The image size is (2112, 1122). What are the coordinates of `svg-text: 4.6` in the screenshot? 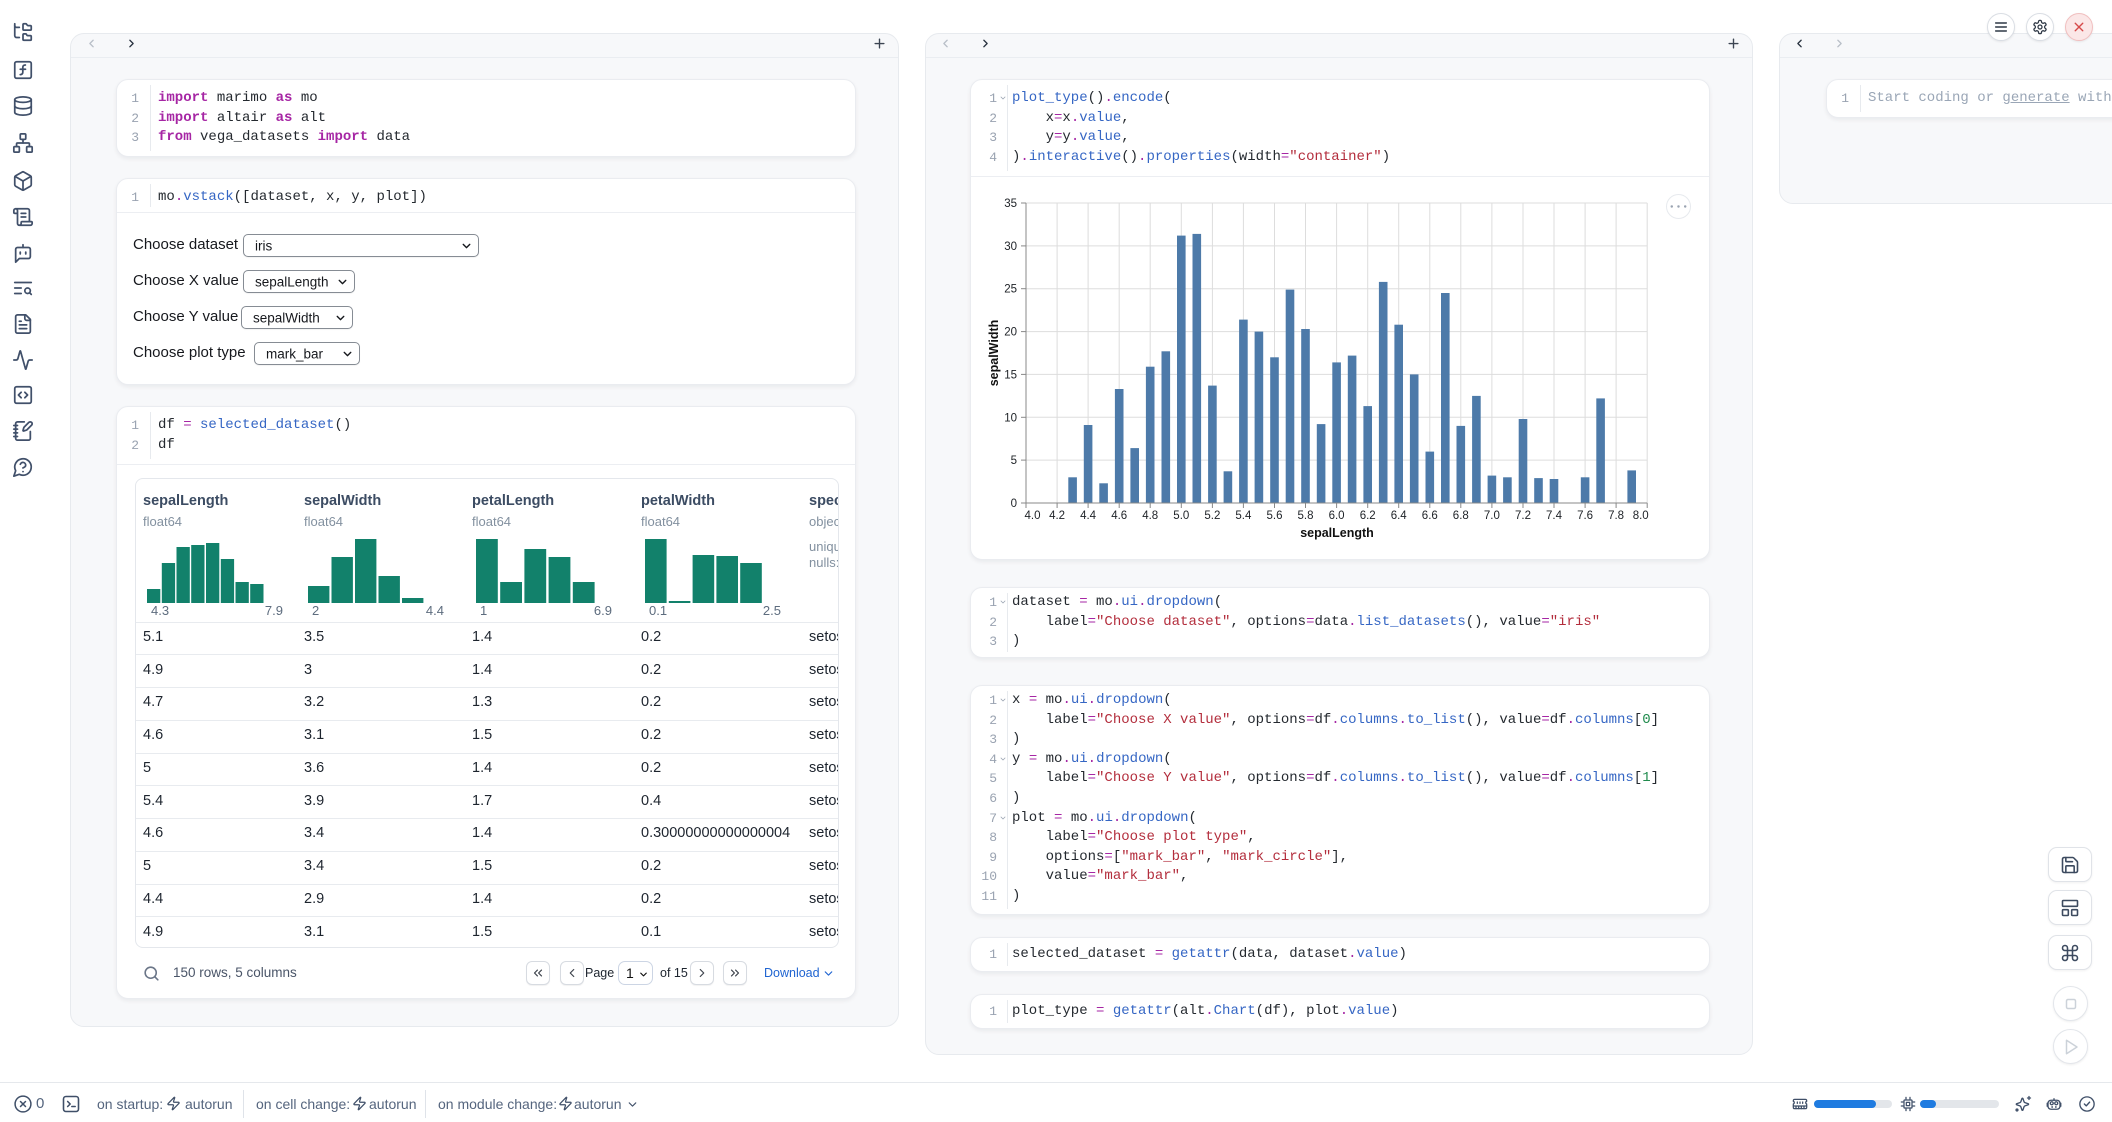 It's located at (1119, 516).